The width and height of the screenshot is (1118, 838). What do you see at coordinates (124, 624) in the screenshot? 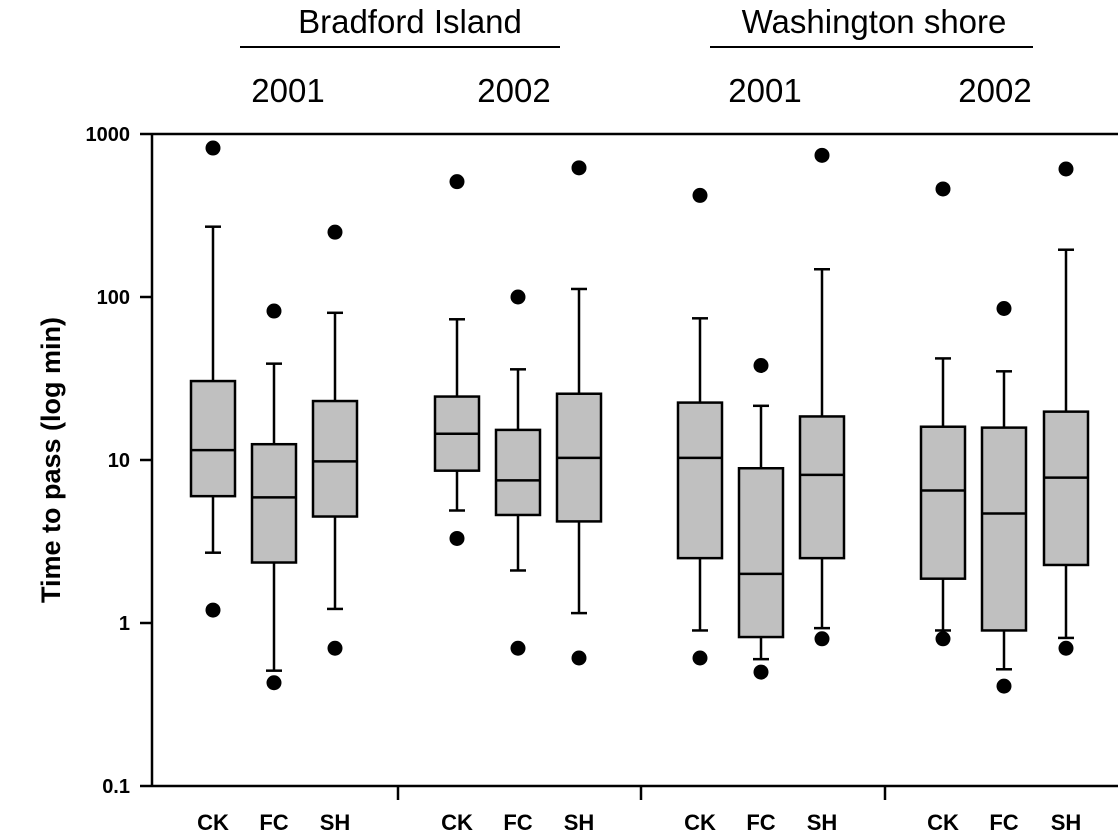
I see `y-tick-label: 1` at bounding box center [124, 624].